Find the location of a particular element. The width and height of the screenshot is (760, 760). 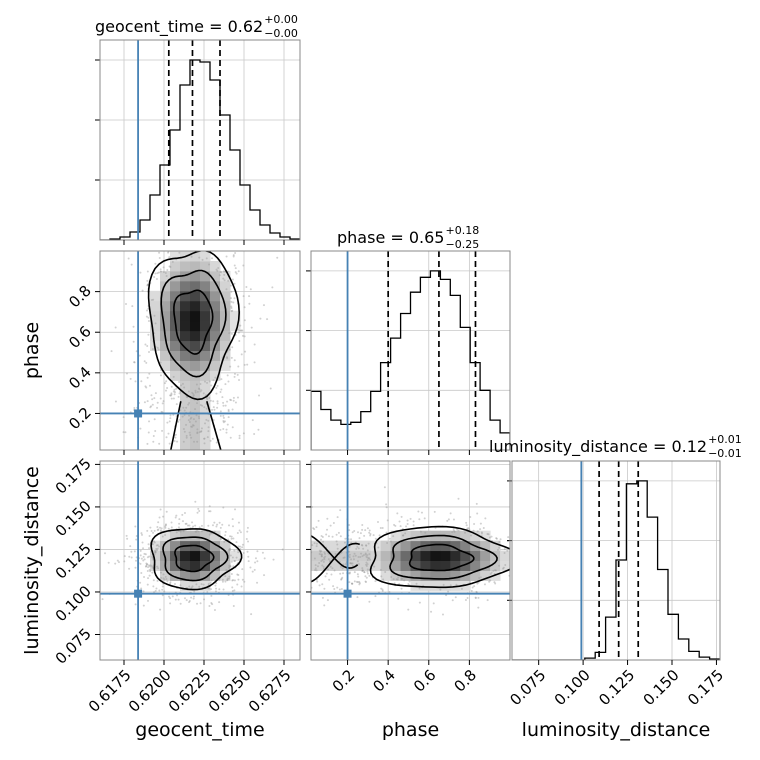

x-axis-label-luminosity_distance: luminosity_distance is located at coordinates (616, 730).